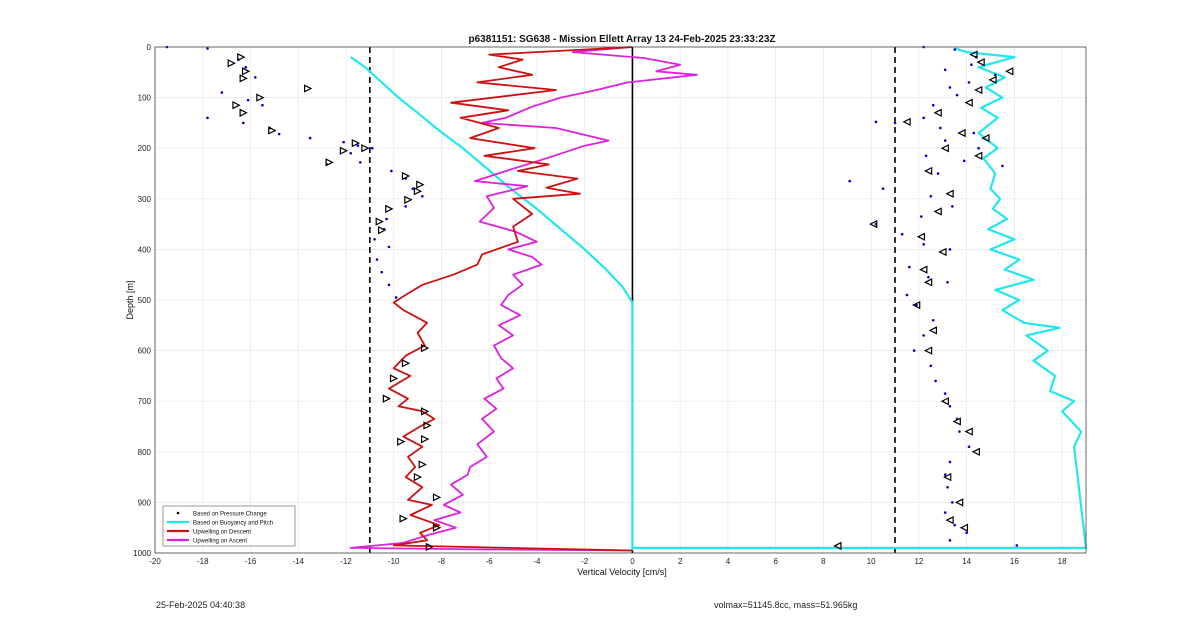 Image resolution: width=1200 pixels, height=622 pixels. Describe the element at coordinates (1014, 561) in the screenshot. I see `x-tick-label: 16` at that location.